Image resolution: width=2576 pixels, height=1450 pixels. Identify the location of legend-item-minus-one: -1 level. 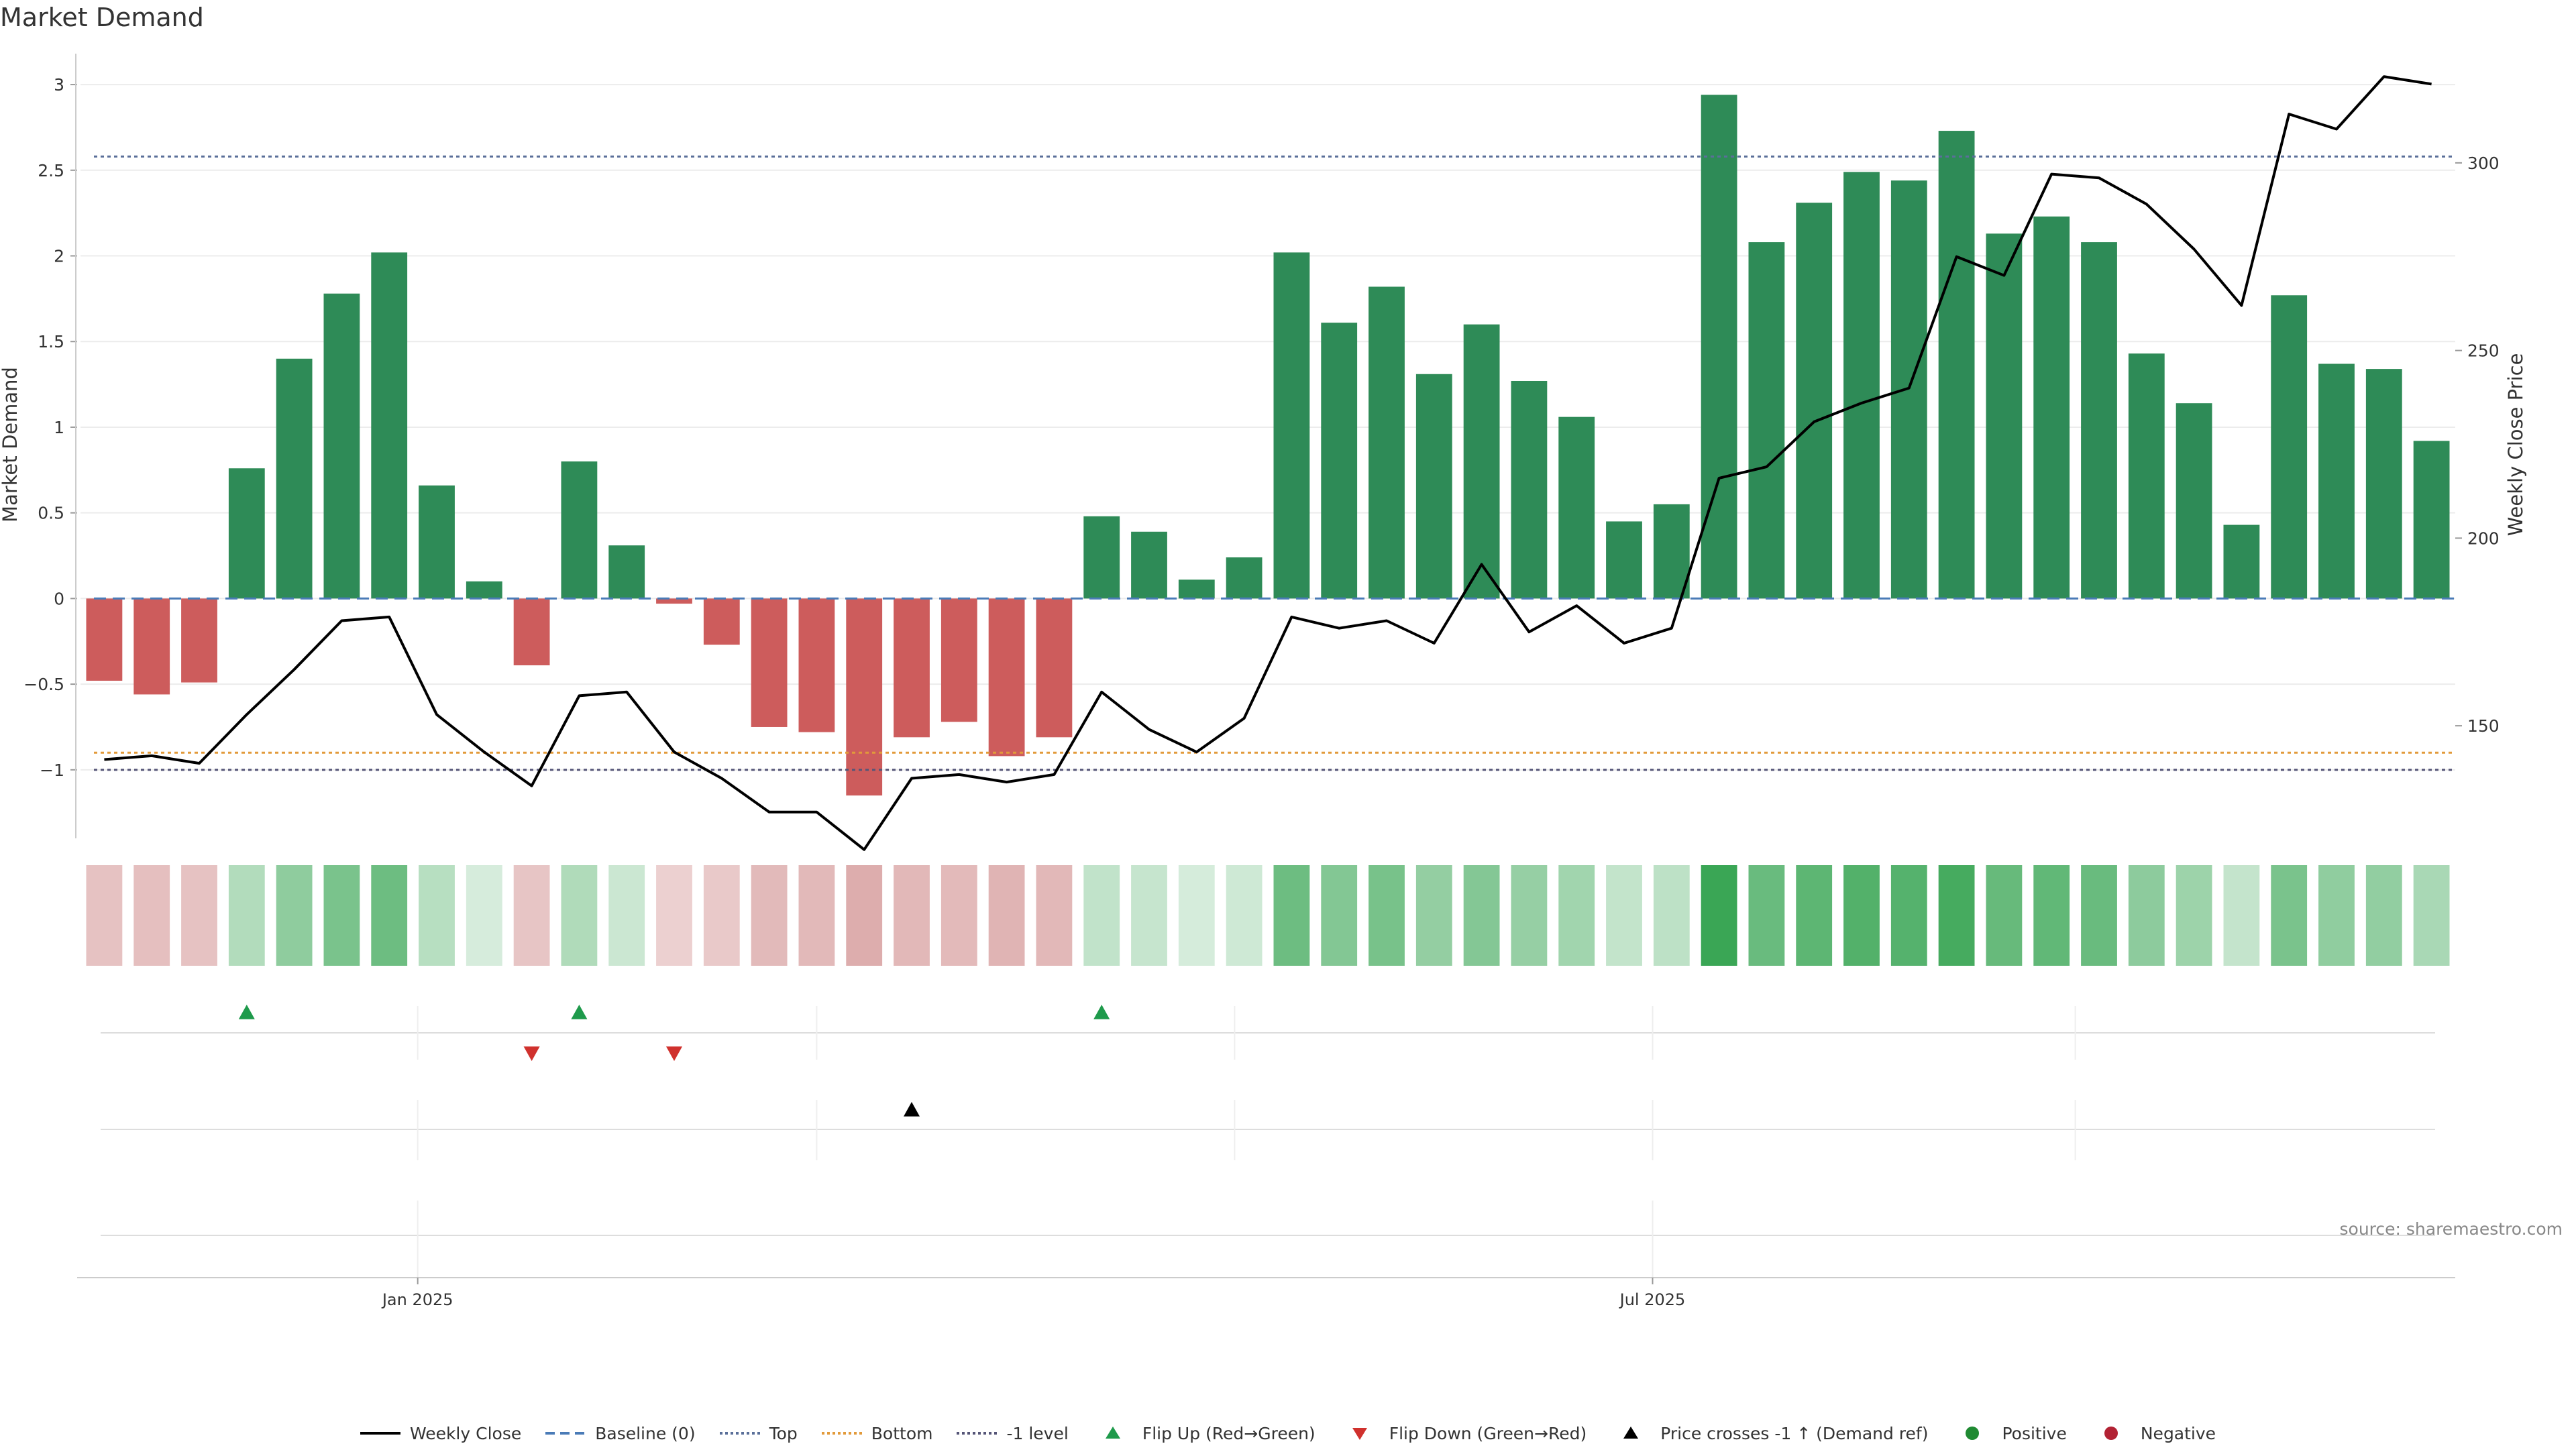
(1013, 1433).